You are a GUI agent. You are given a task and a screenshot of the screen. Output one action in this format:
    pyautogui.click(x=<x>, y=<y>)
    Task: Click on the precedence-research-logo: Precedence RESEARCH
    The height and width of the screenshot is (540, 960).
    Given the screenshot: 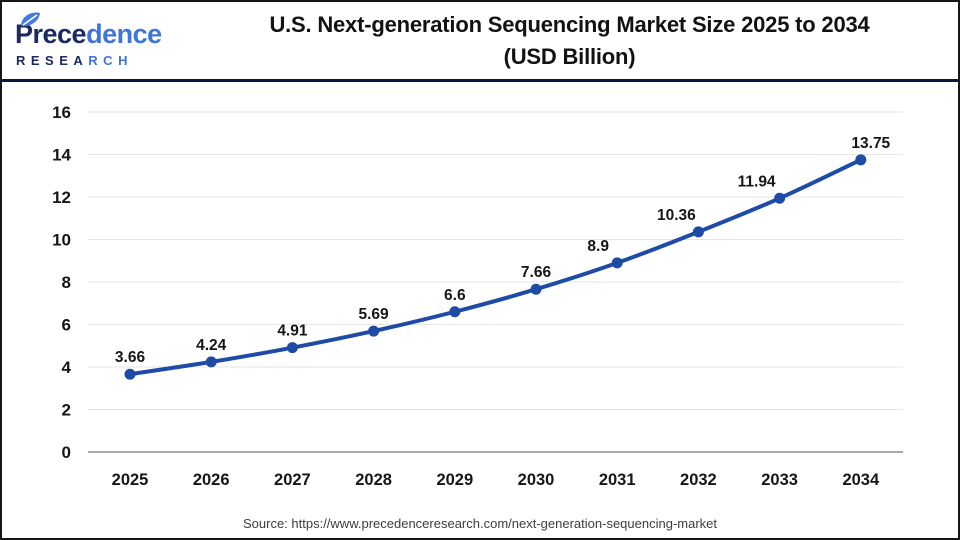 What is the action you would take?
    pyautogui.click(x=89, y=40)
    